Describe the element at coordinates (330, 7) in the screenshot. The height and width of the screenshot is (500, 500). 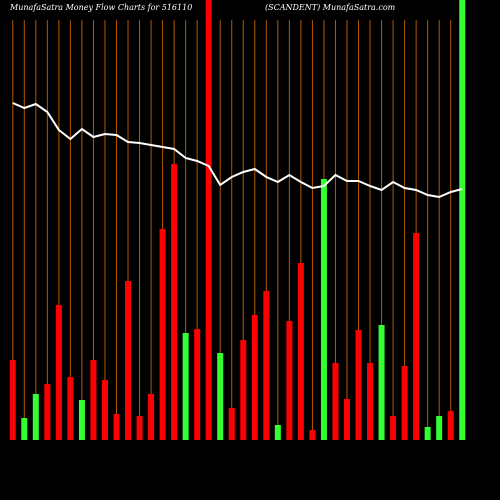
I see `chart-subtitle: (SCANDENT) MunafaSatra.com` at that location.